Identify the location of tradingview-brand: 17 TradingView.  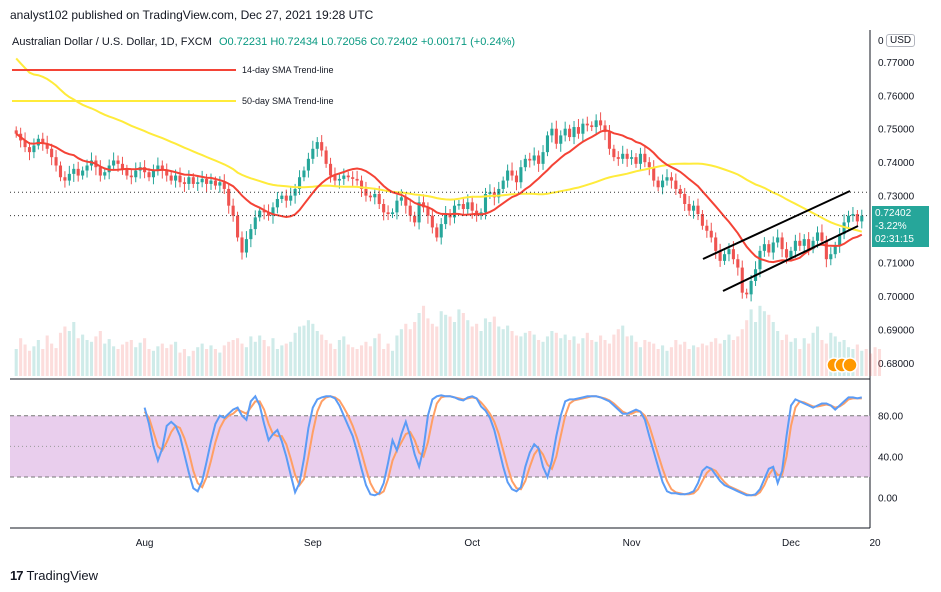
(54, 575).